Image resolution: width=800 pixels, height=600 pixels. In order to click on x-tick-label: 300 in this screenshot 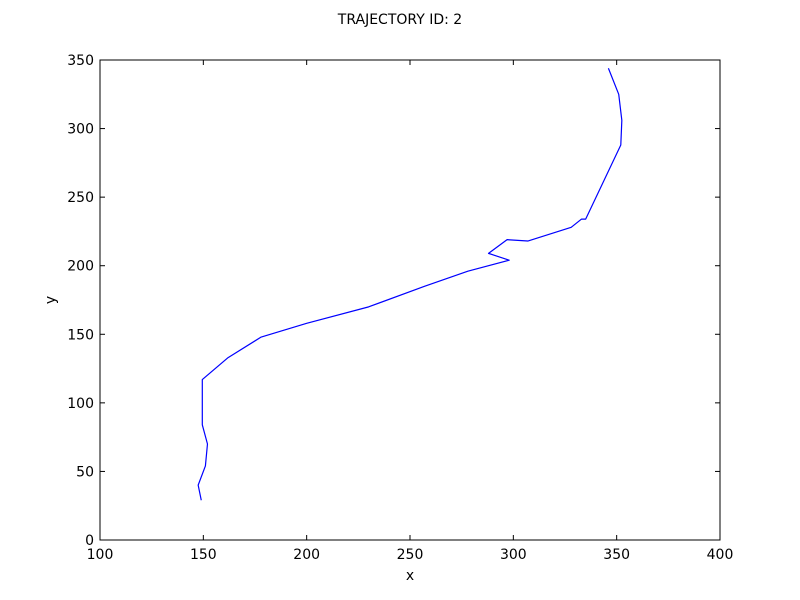, I will do `click(513, 555)`.